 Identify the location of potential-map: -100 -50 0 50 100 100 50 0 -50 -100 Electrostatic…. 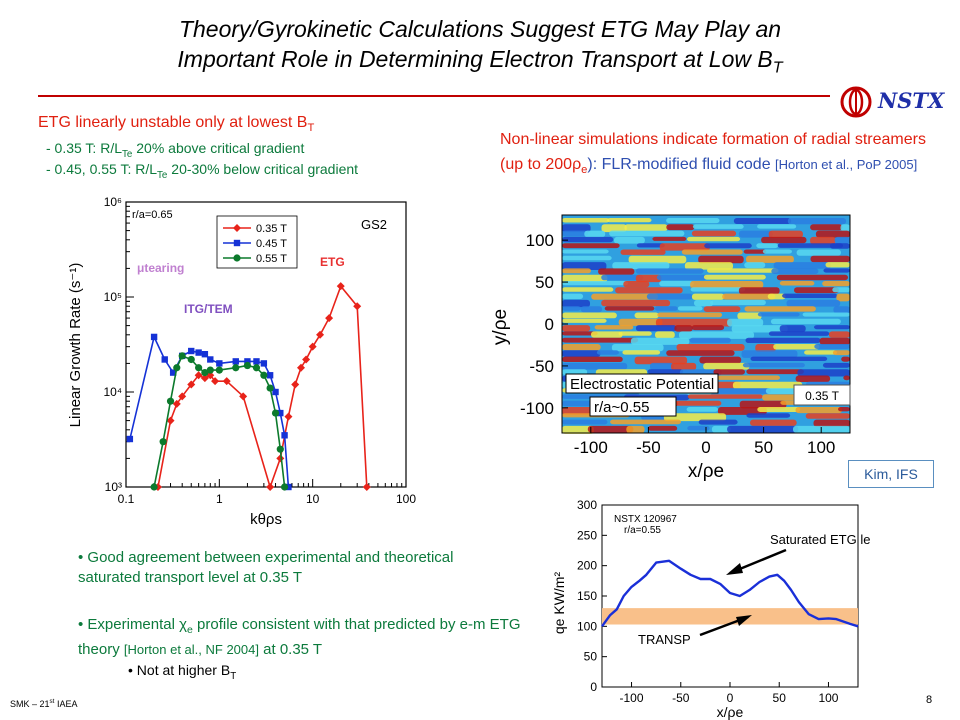
(670, 348).